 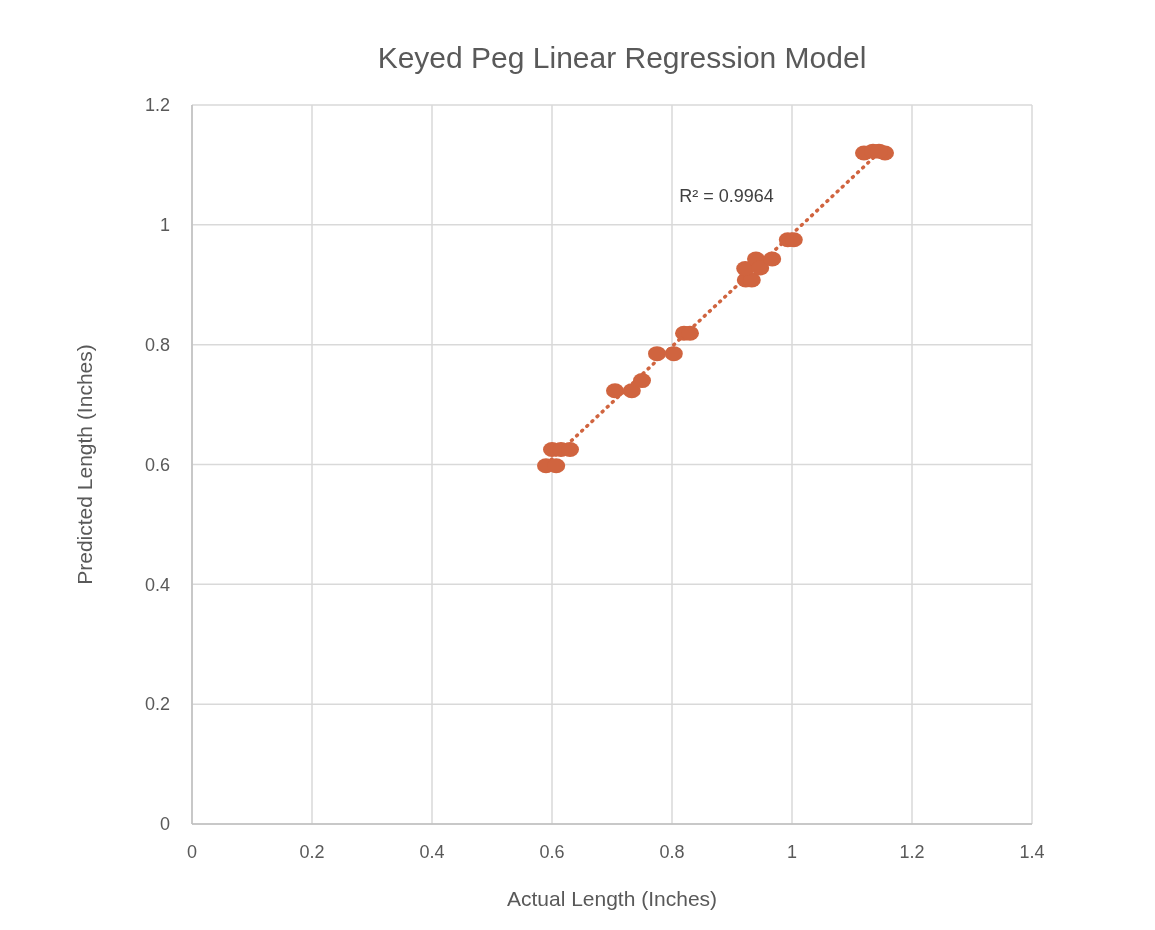 What do you see at coordinates (157, 464) in the screenshot?
I see `y-tick-label: 0.6` at bounding box center [157, 464].